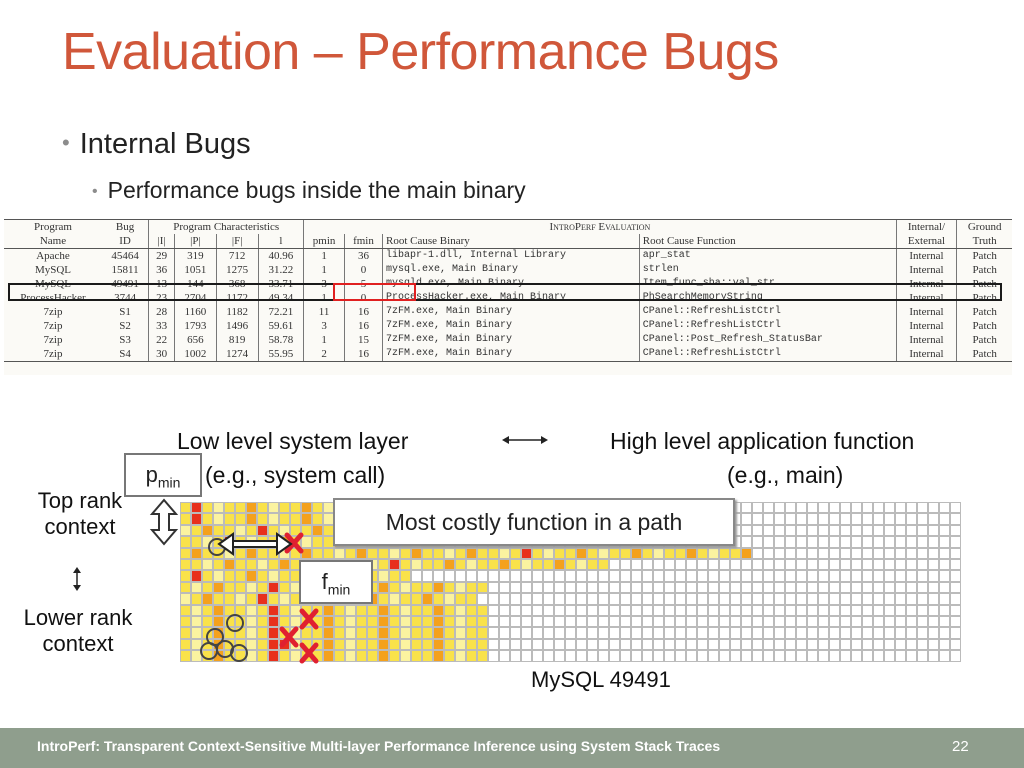  What do you see at coordinates (280, 255) in the screenshot?
I see `table-cell: 40.96` at bounding box center [280, 255].